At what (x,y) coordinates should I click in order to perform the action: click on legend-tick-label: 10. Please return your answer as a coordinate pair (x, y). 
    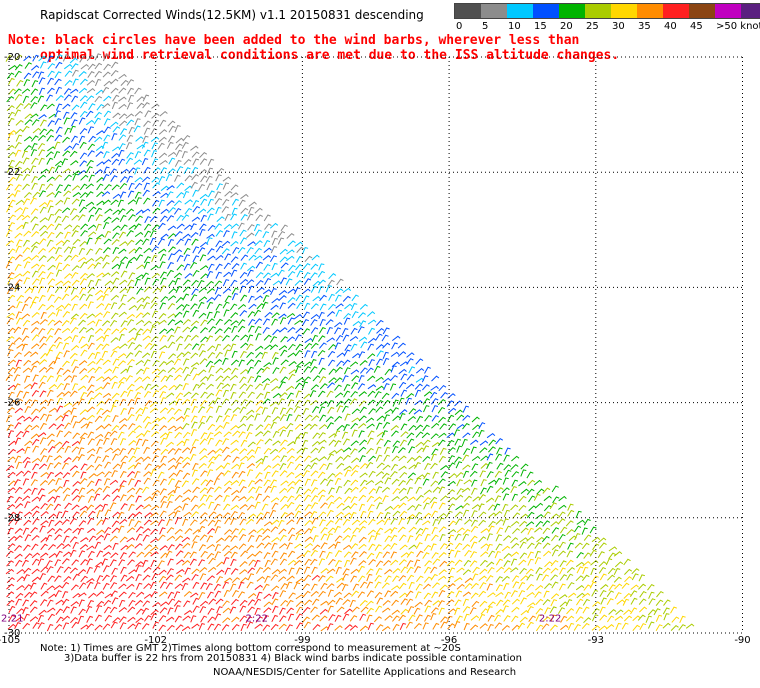
    Looking at the image, I should click on (514, 26).